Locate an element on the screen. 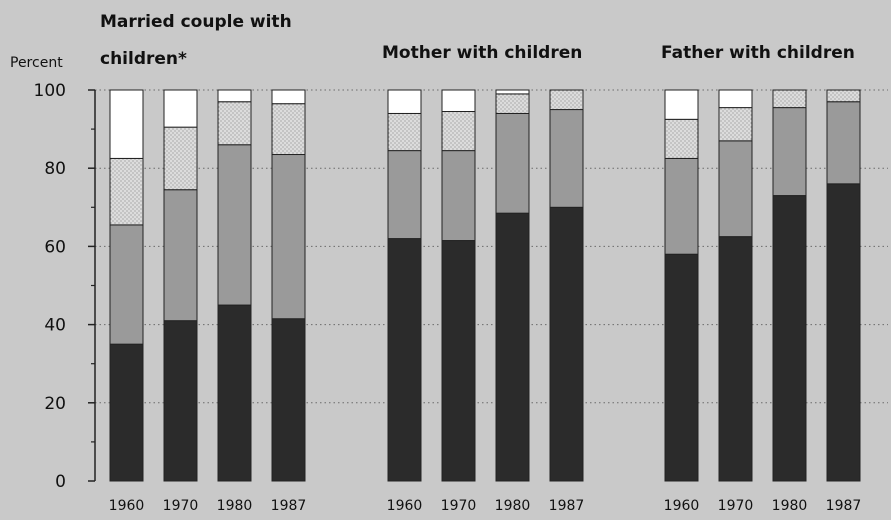 The height and width of the screenshot is (520, 891). x-tick-label-p2-1970: 1970 is located at coordinates (459, 506).